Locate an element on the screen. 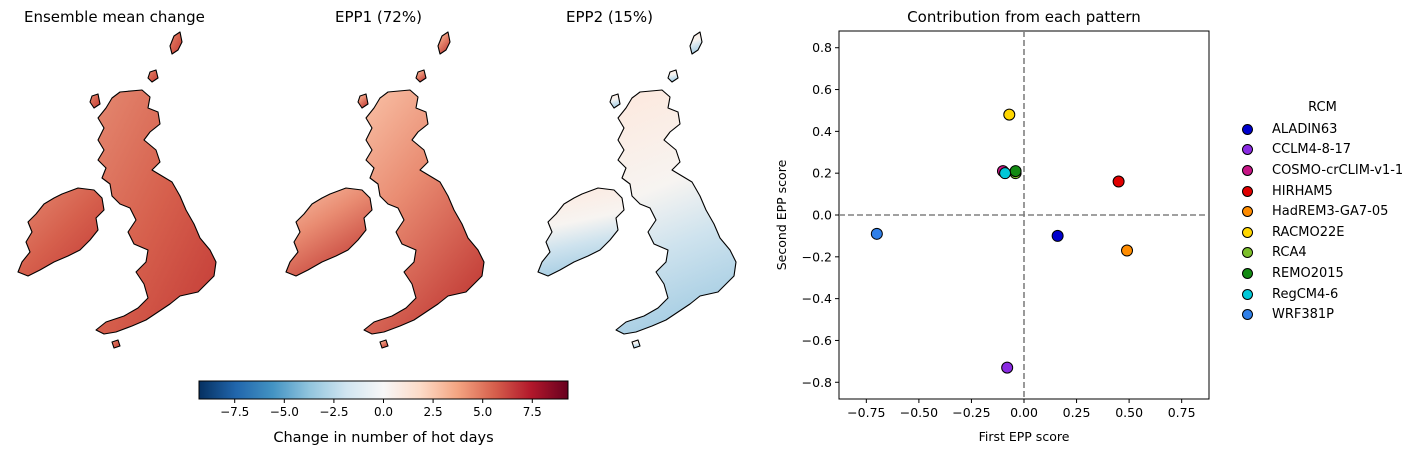  colorbar-tick-label: 5.0 is located at coordinates (482, 412).